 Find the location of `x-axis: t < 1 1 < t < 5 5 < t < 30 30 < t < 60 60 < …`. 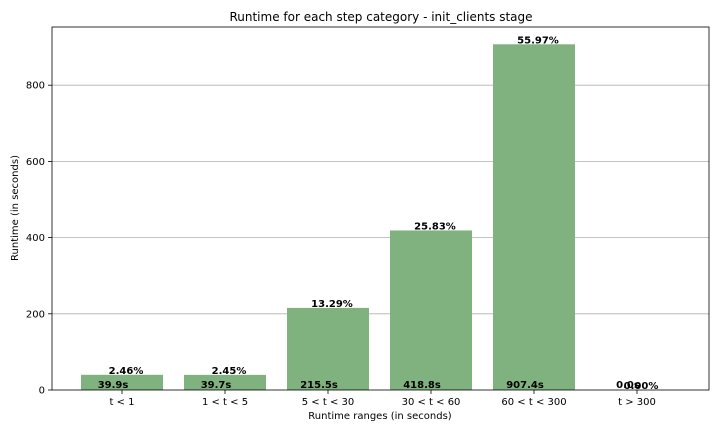

x-axis: t < 1 1 < t < 5 5 < t < 30 30 < t < 60 60 < … is located at coordinates (382, 399).